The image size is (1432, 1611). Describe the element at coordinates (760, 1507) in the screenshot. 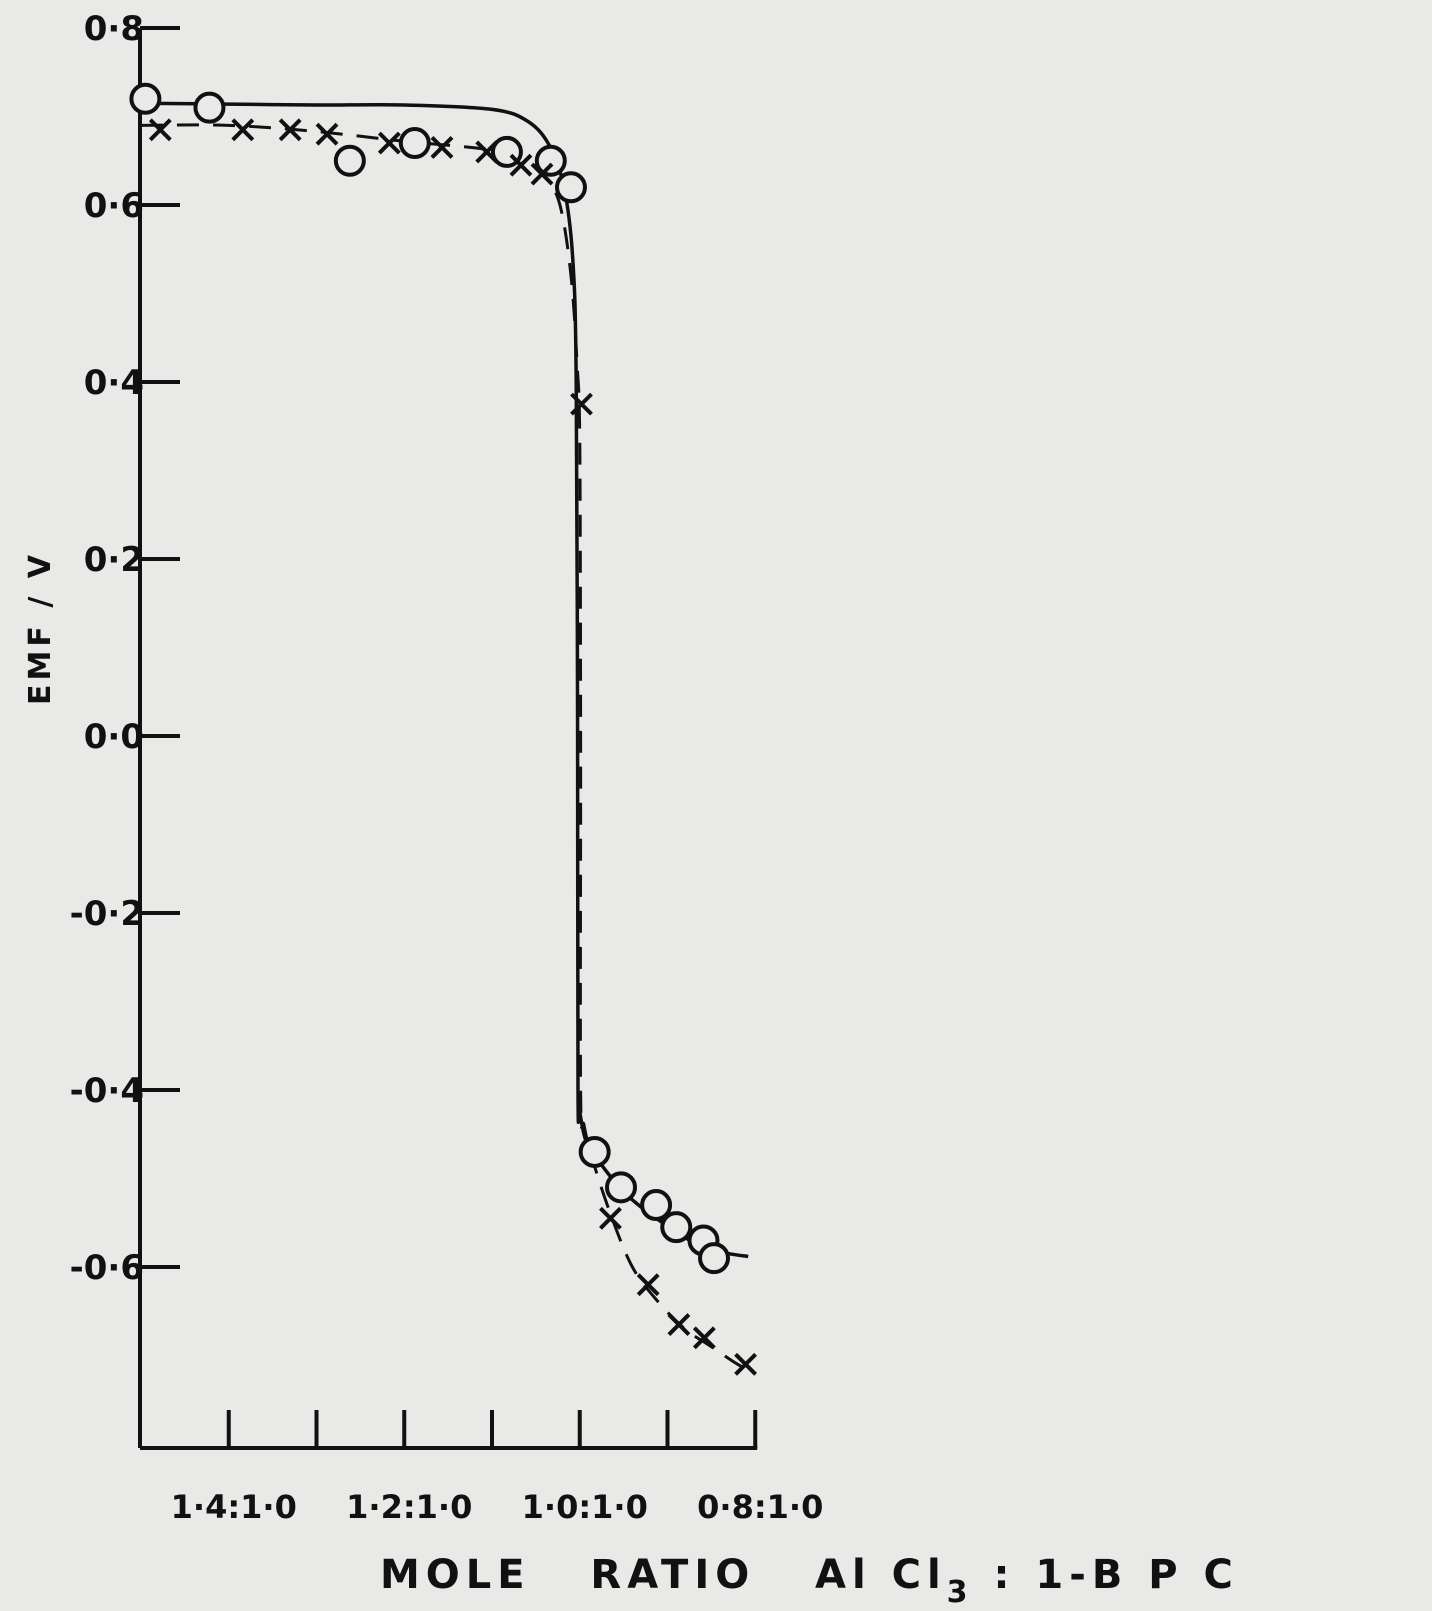

I see `x-tick-label: 0·8:1·0` at that location.